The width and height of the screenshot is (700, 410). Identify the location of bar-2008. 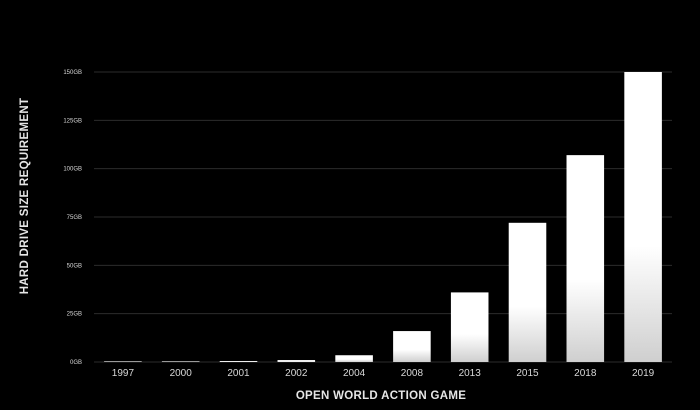
(412, 346).